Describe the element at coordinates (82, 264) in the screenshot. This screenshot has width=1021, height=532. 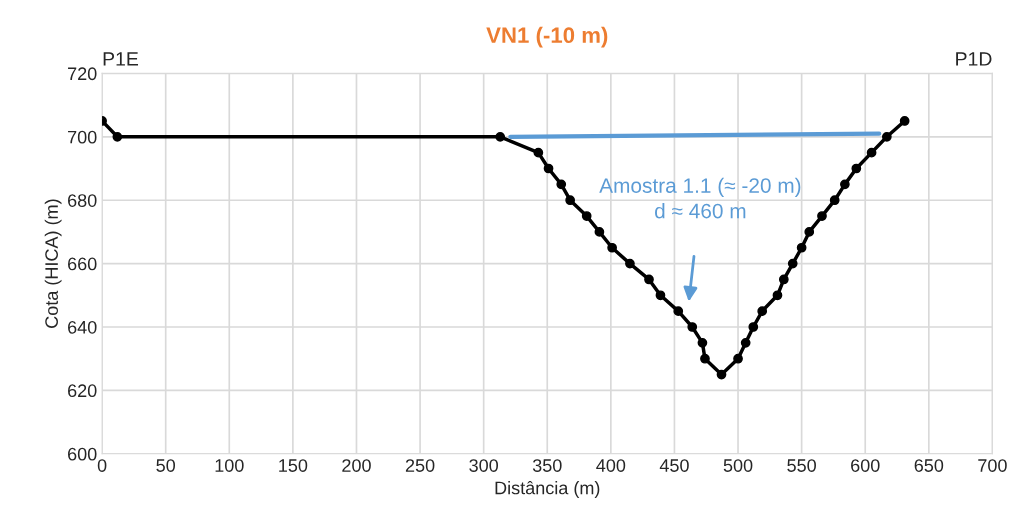
I see `y-tick-label: 660` at that location.